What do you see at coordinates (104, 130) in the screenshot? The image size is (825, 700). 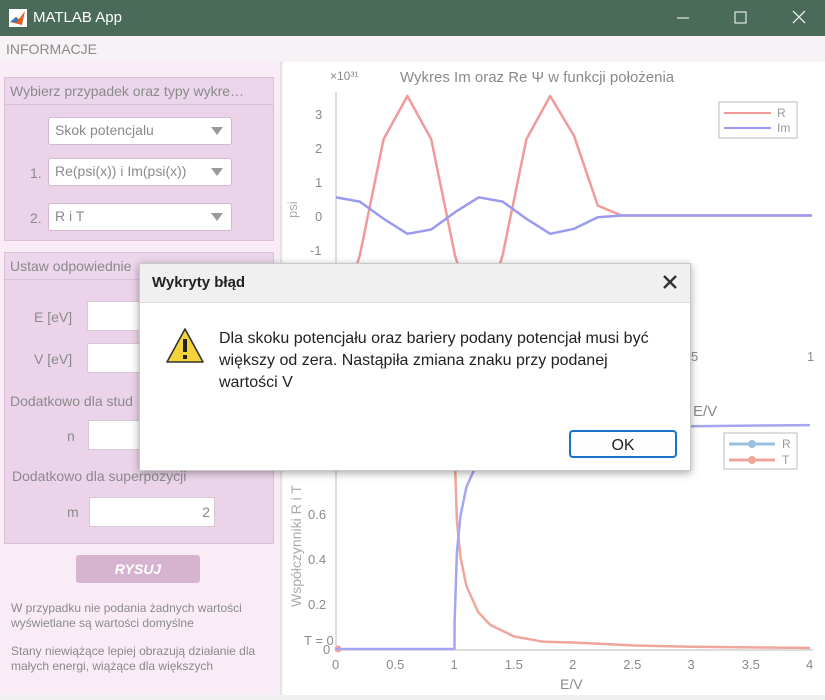 I see `case-dropdown-value: Skok potencjalu` at bounding box center [104, 130].